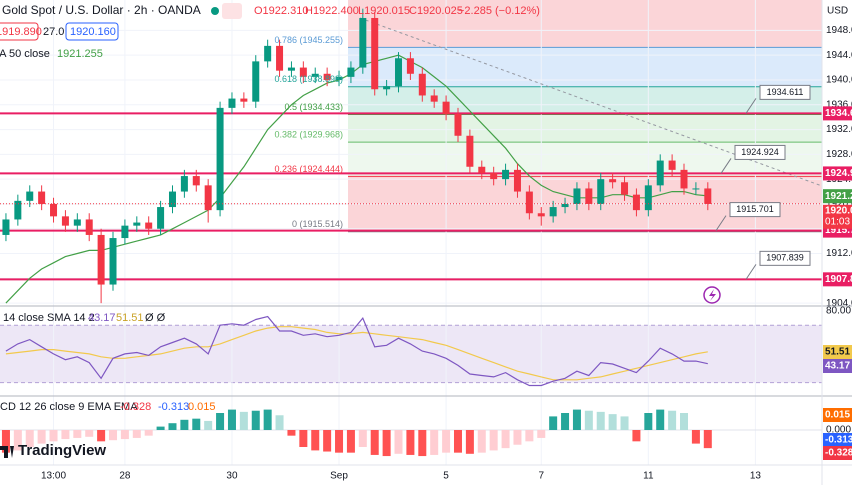 The image size is (852, 485). Describe the element at coordinates (785, 92) in the screenshot. I see `callout-label: 1934.611` at that location.